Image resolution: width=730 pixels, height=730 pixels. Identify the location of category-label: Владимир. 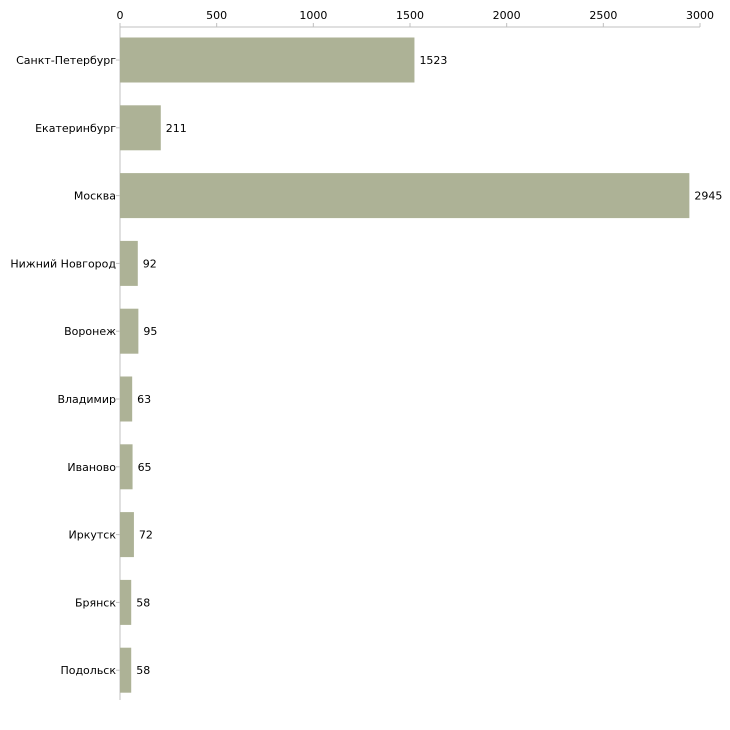
(86, 399).